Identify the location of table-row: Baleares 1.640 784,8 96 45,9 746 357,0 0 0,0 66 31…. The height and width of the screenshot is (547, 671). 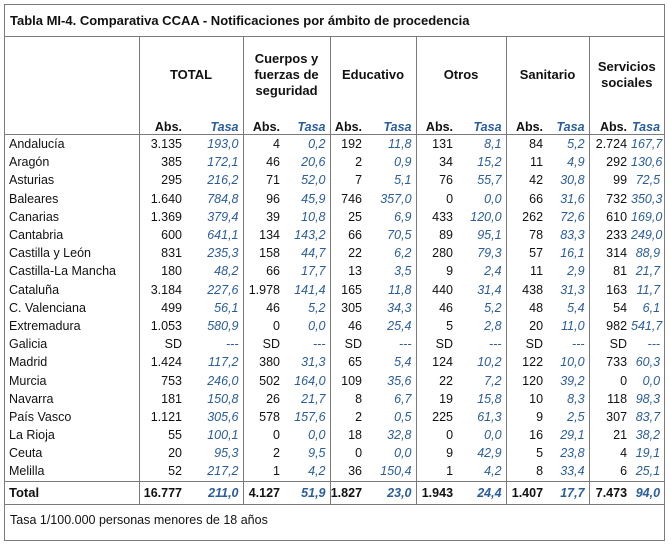
(334, 198).